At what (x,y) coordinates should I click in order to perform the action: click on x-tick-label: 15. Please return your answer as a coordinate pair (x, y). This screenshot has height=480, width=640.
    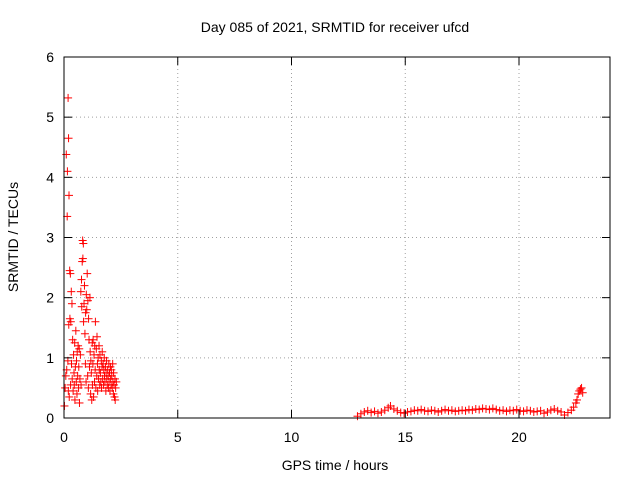
    Looking at the image, I should click on (405, 437).